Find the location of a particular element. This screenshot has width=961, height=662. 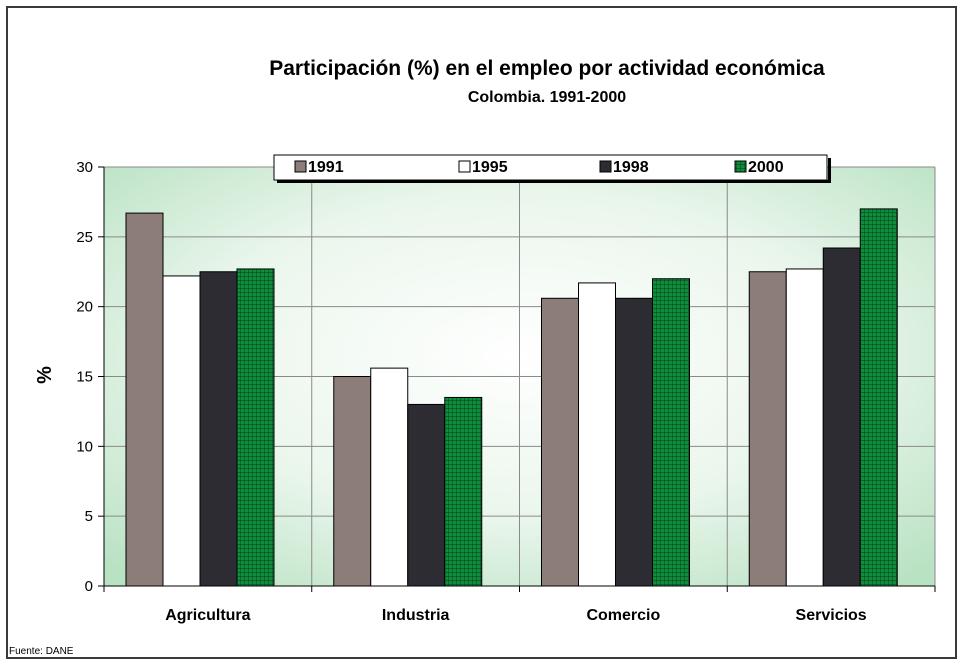

bar-1998-servicios is located at coordinates (841, 417).